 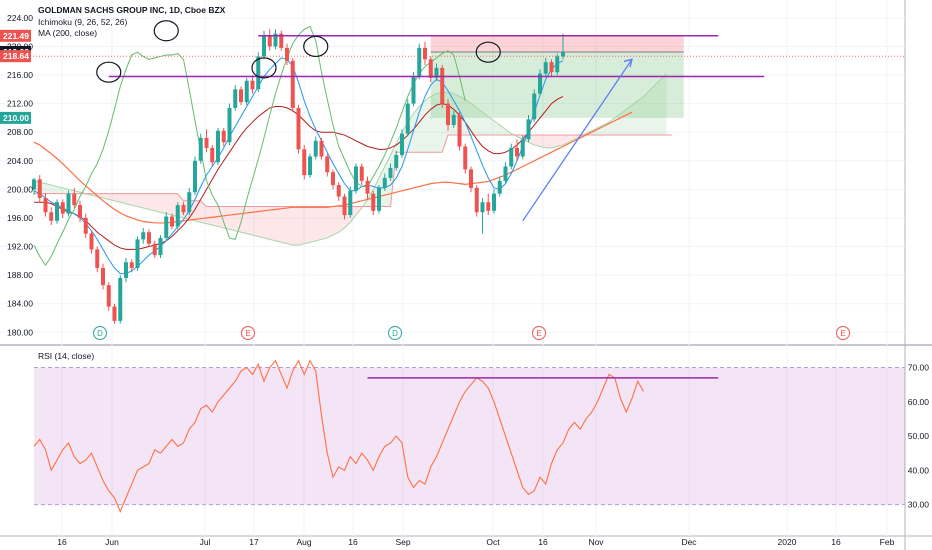 I want to click on x-tick-label: Sep, so click(x=402, y=542).